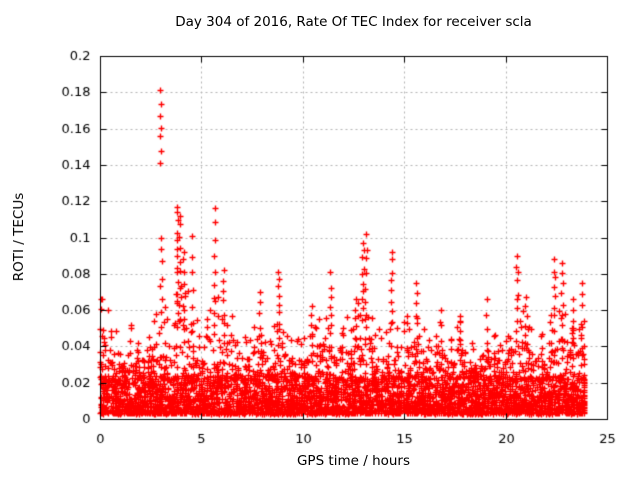 This screenshot has height=480, width=640. What do you see at coordinates (353, 461) in the screenshot?
I see `x-axis-label: GPS time / hours` at bounding box center [353, 461].